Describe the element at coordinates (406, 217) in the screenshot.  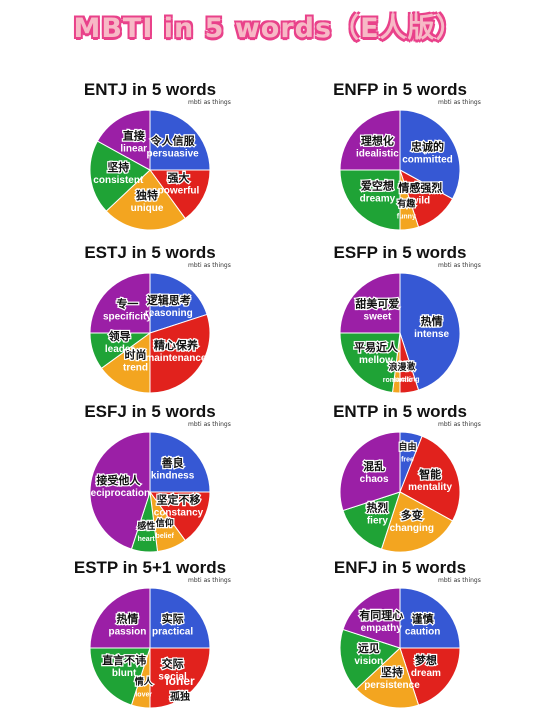
I see `slice-label-en: funny` at that location.